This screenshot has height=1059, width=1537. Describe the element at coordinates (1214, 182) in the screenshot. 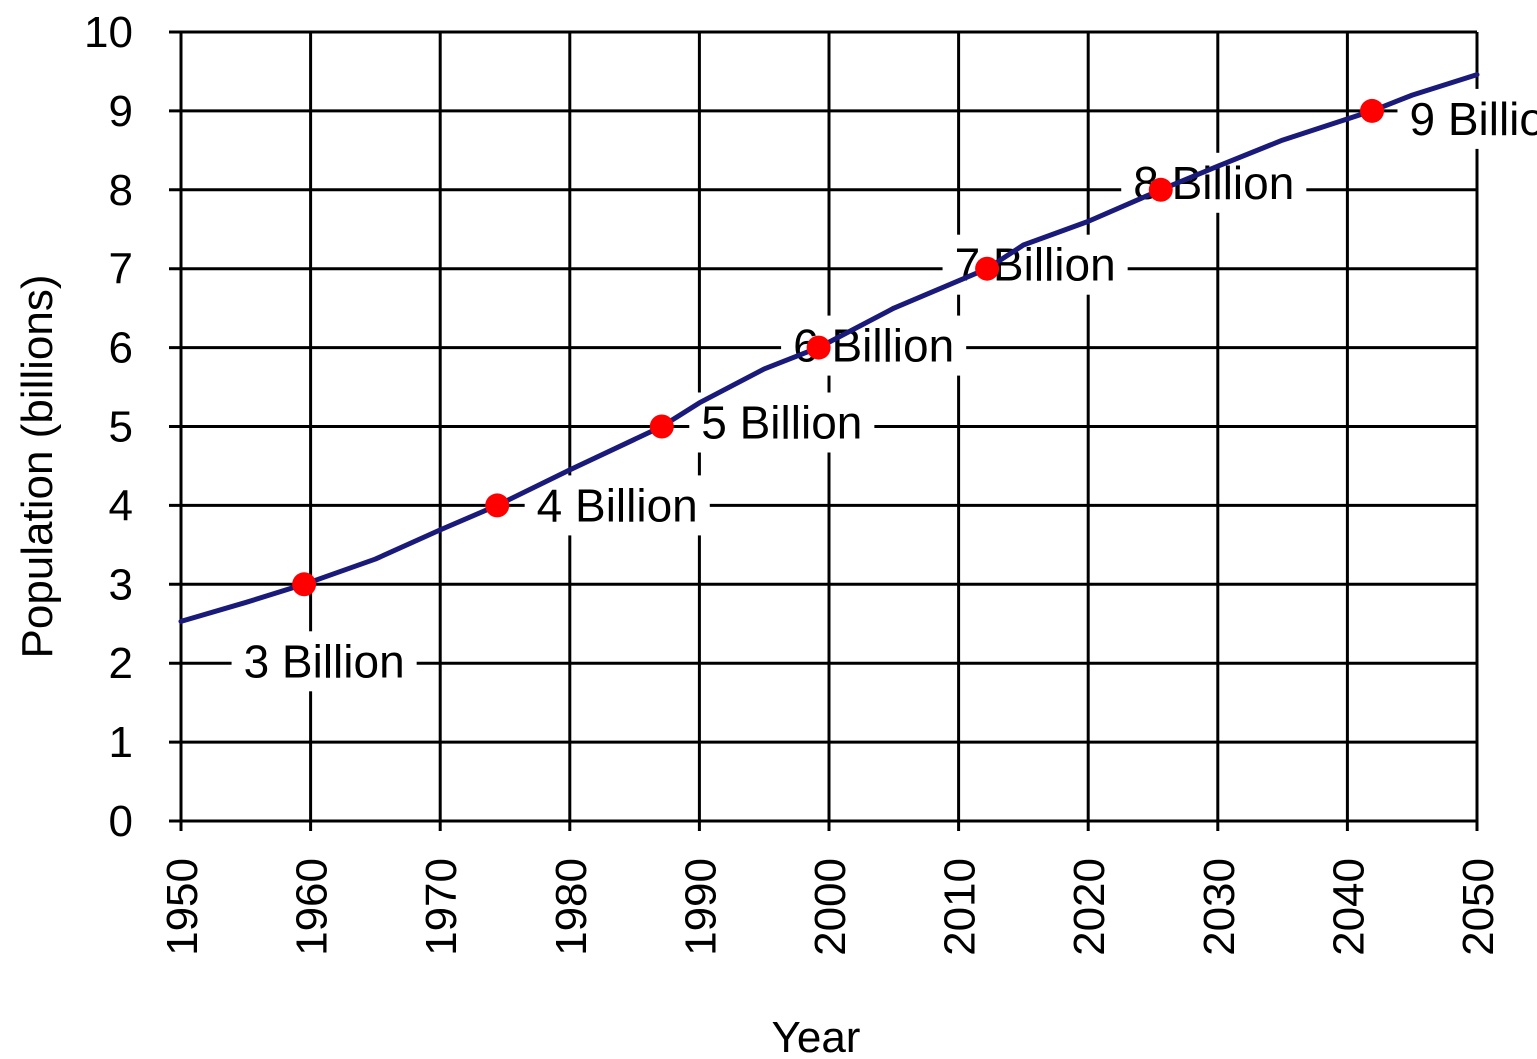

I see `milestone-label-8: 8 Billion` at that location.